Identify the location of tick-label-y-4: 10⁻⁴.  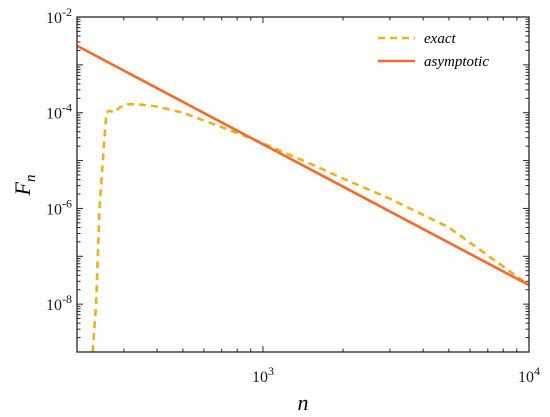
(59, 112).